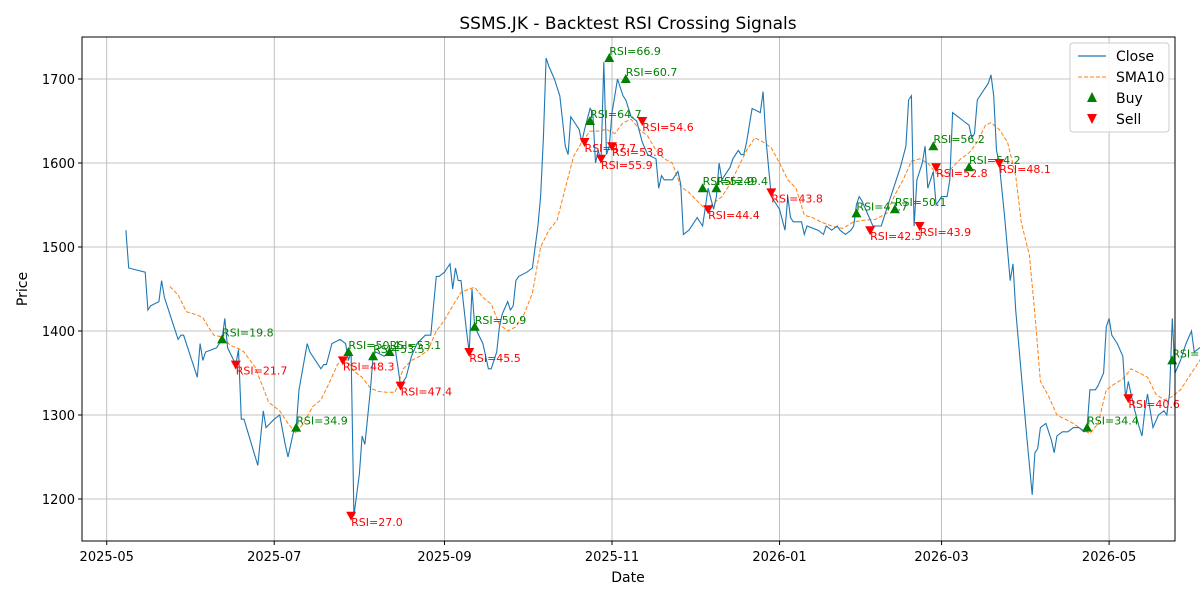 The image size is (1200, 600). Describe the element at coordinates (262, 371) in the screenshot. I see `sell-signal-label: RSI=21.7` at that location.